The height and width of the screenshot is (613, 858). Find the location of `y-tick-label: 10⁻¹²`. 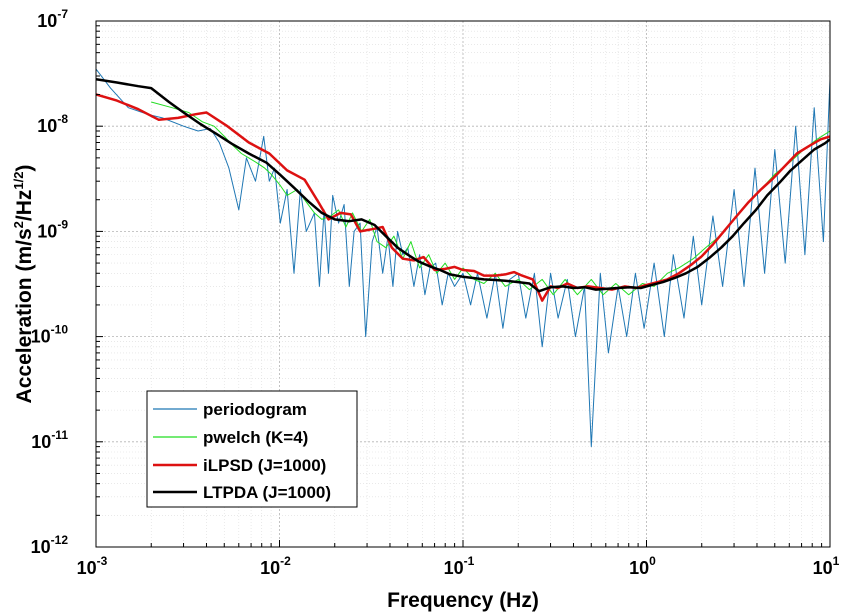

y-tick-label: 10⁻¹² is located at coordinates (50, 545).